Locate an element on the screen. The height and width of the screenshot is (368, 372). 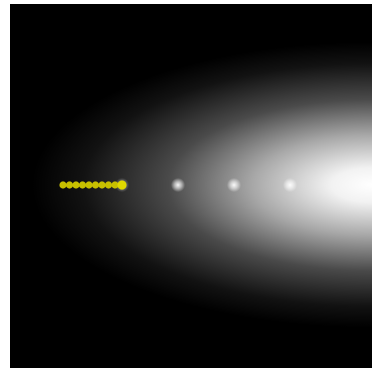
agent-snake is located at coordinates (93, 185).